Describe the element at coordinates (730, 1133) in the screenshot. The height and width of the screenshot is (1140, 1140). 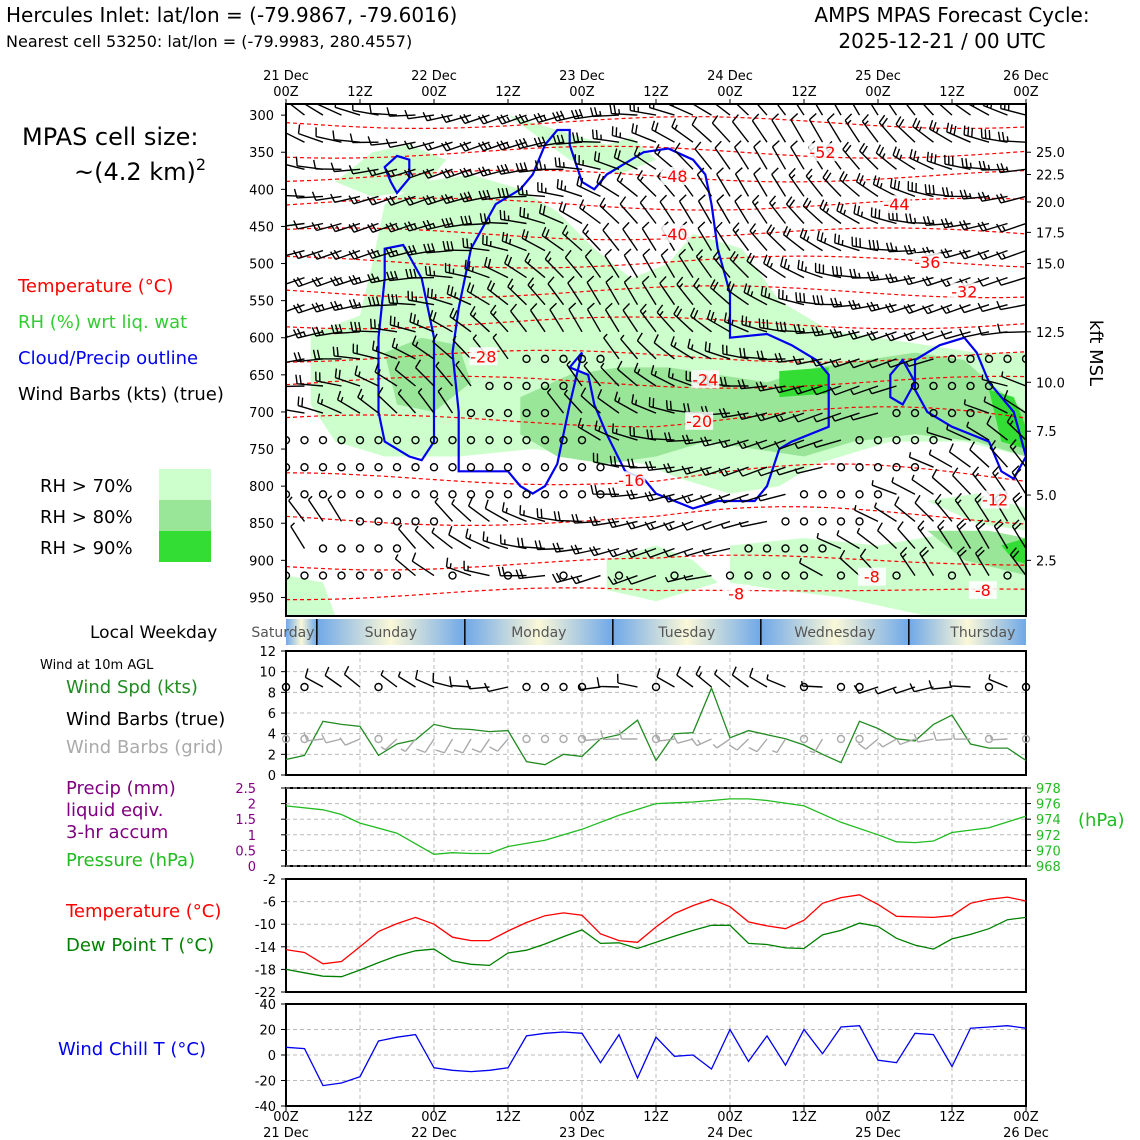
I see `bottom-date-label: 24 Dec` at that location.